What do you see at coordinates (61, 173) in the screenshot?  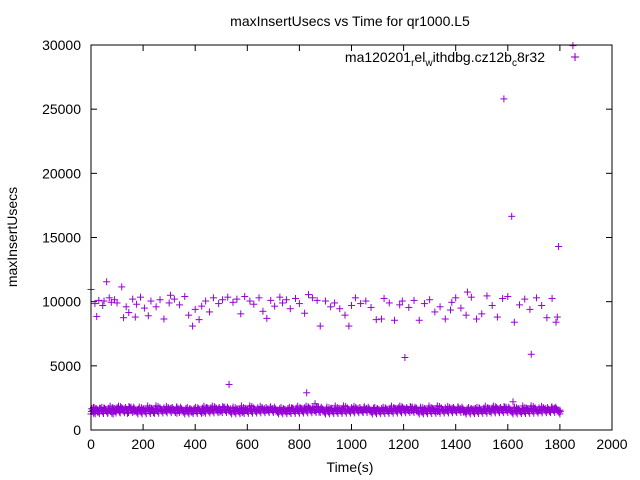 I see `y-tick-label: 20000` at bounding box center [61, 173].